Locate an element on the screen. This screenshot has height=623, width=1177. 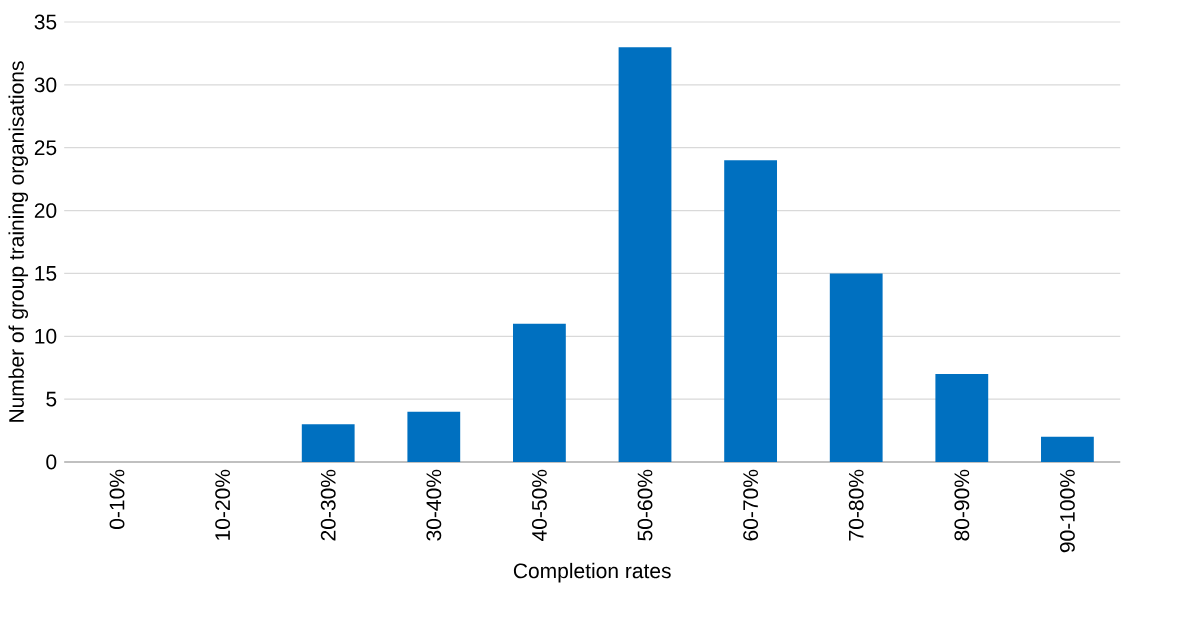
x-tick-label: 10-20% is located at coordinates (223, 504).